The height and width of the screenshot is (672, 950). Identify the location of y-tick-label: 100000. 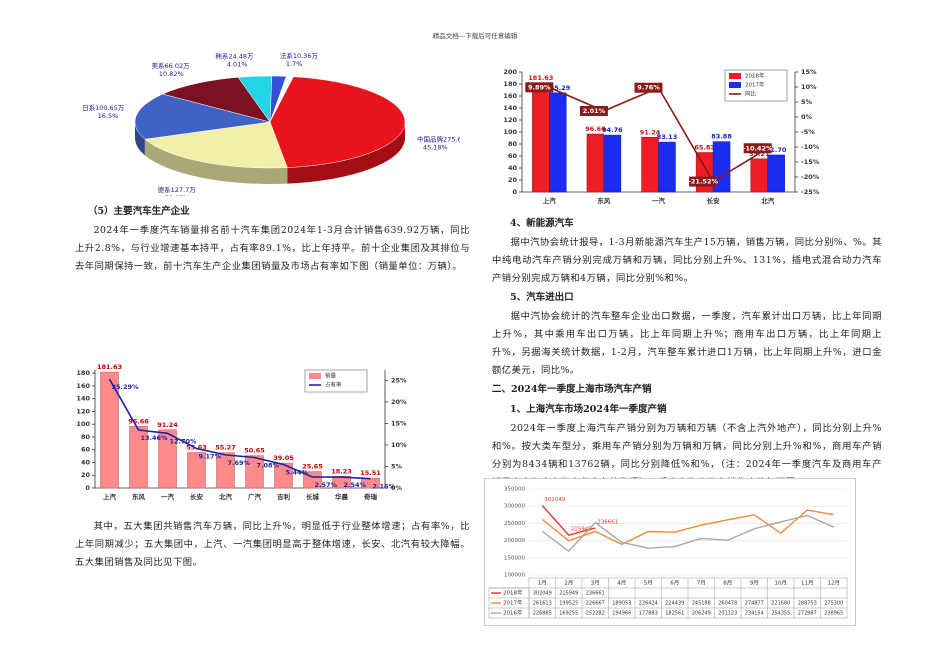
(514, 576).